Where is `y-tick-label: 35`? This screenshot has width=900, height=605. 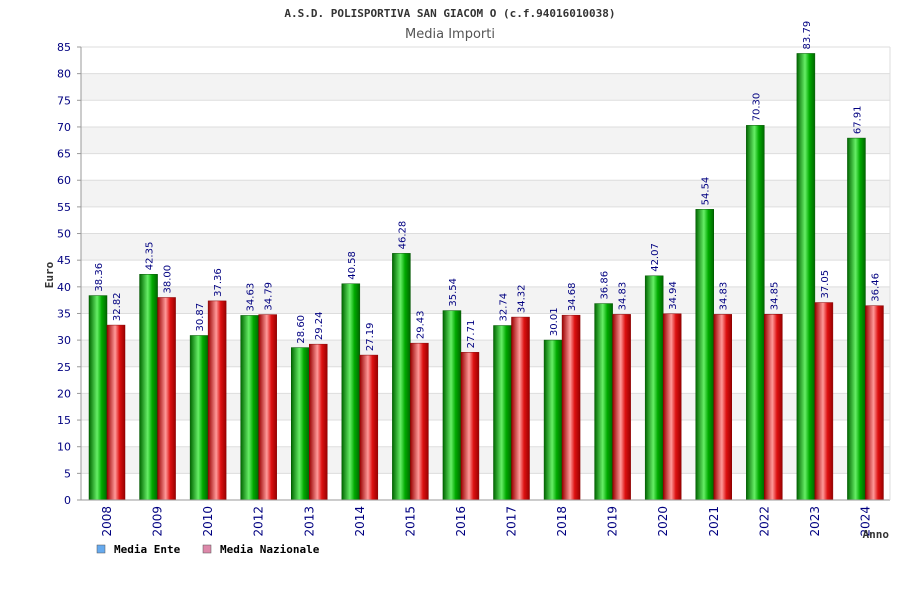
y-tick-label: 35 is located at coordinates (64, 313).